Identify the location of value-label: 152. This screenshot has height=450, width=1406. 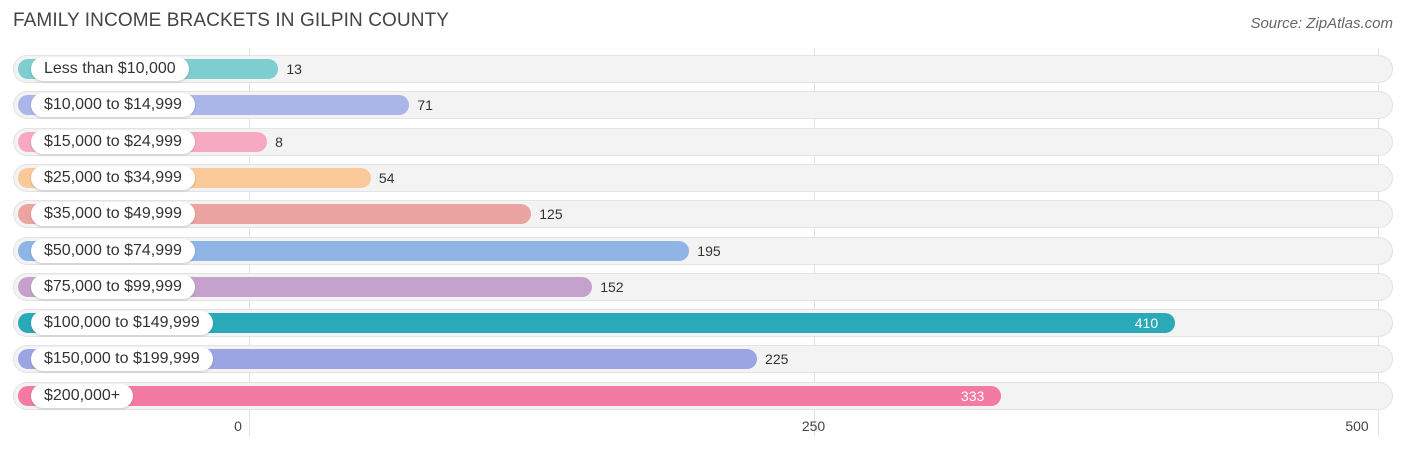
(612, 286).